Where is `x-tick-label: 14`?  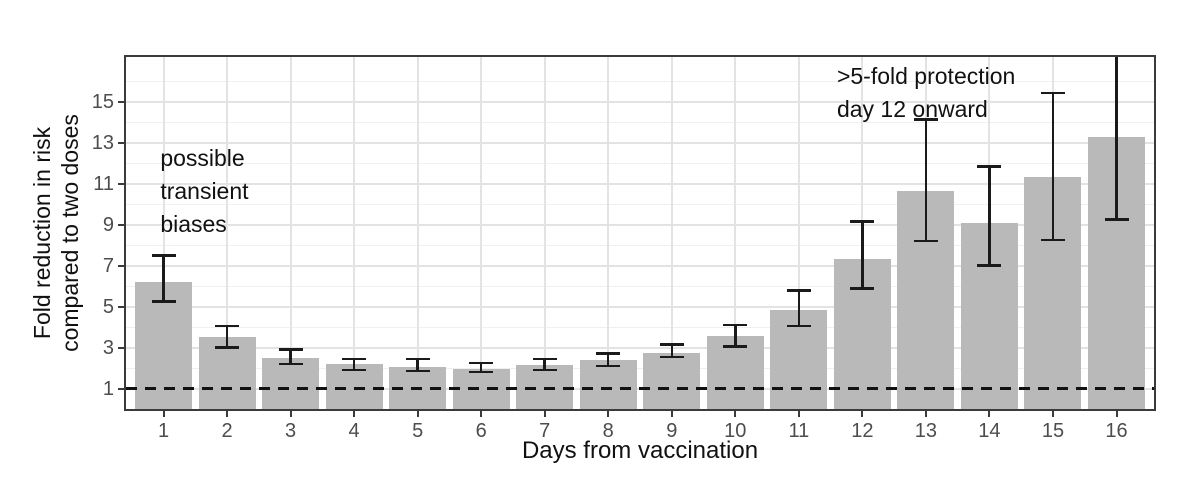 x-tick-label: 14 is located at coordinates (989, 431).